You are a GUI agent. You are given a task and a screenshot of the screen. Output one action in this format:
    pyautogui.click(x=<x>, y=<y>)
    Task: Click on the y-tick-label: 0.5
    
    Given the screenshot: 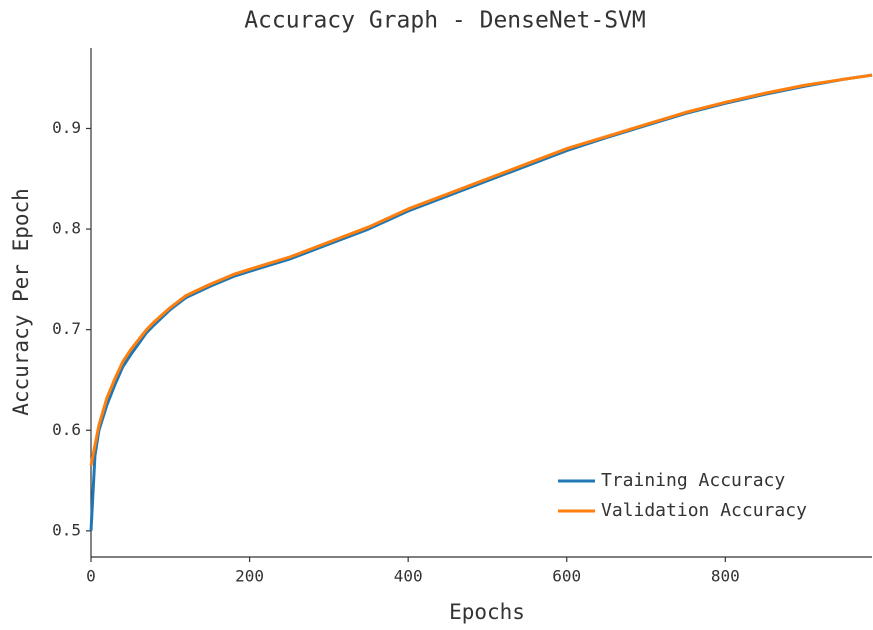 What is the action you would take?
    pyautogui.click(x=66, y=529)
    